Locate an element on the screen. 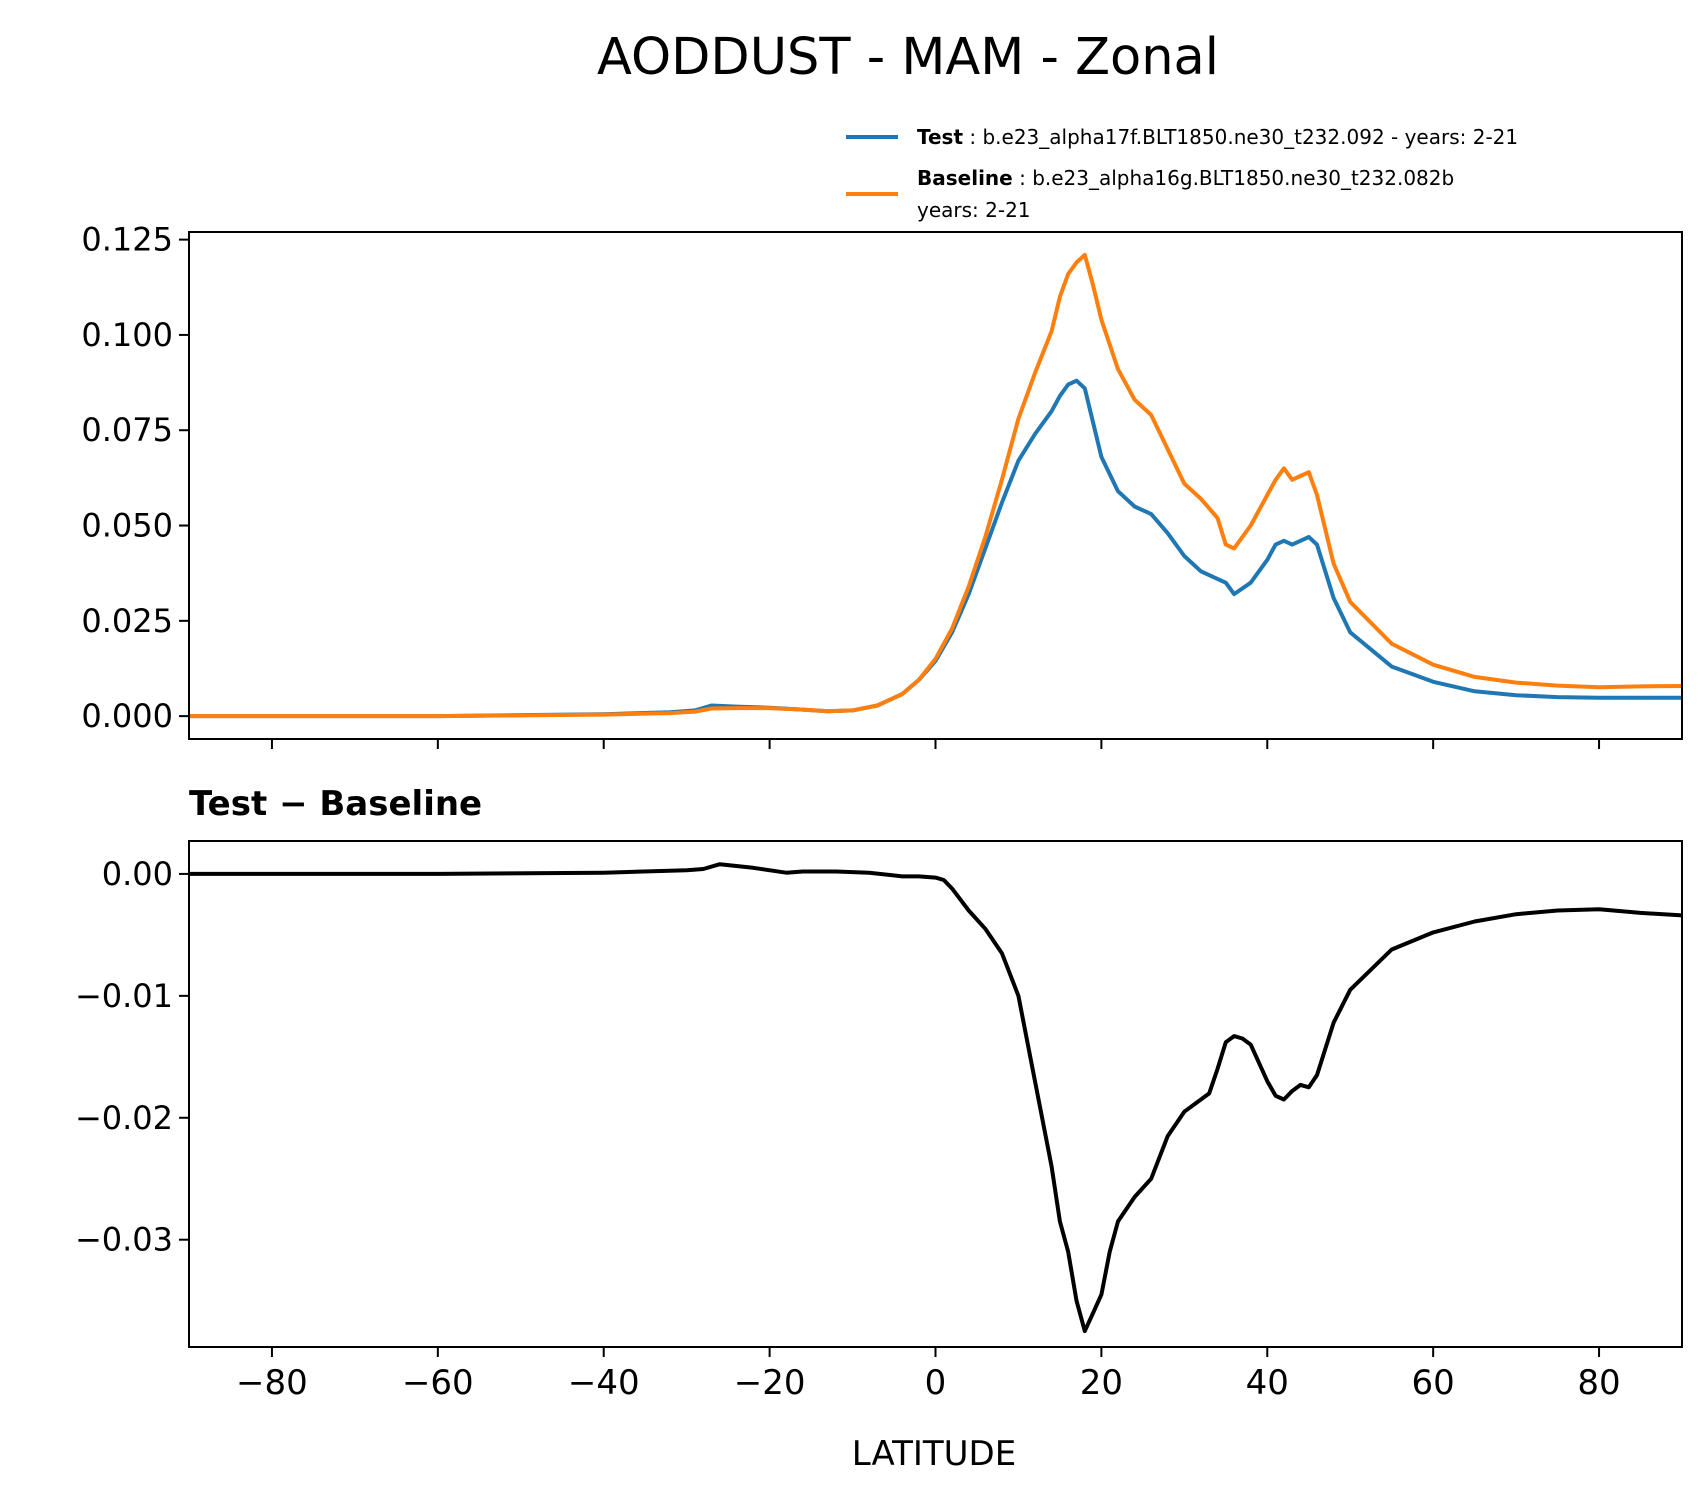  bottom-x-tick-label: 40 is located at coordinates (1267, 1383).